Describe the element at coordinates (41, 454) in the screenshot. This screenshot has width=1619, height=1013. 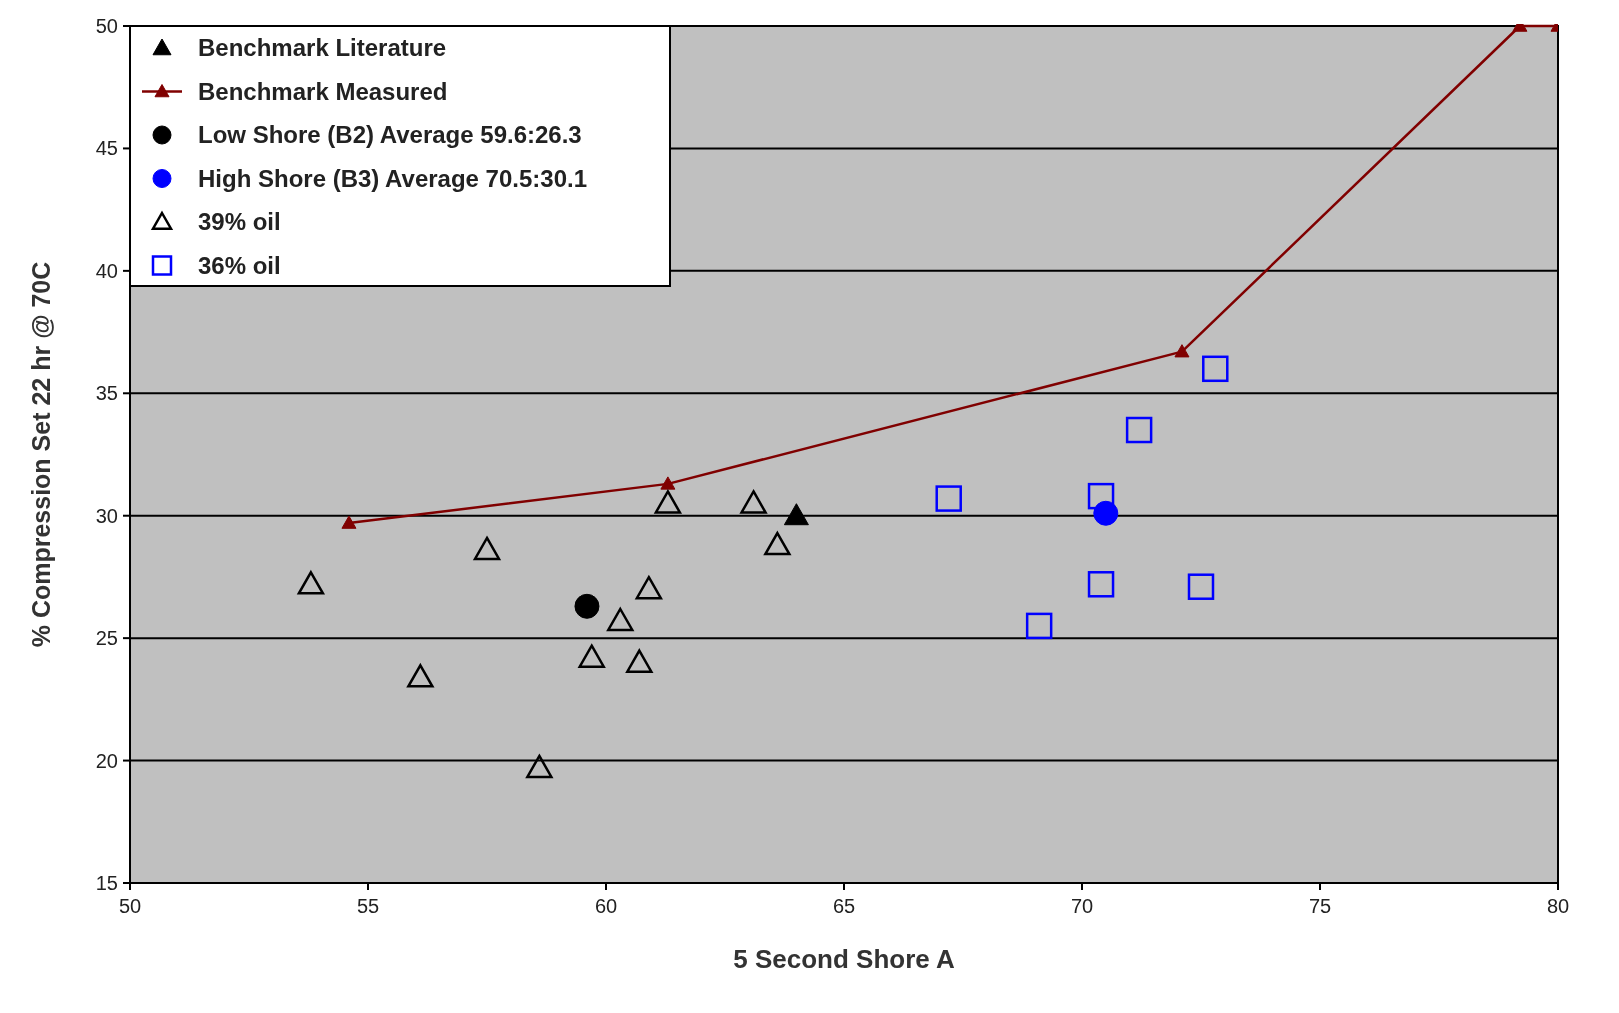
I see `y-axis-title: % Compression Set 22 hr @ 70C` at that location.